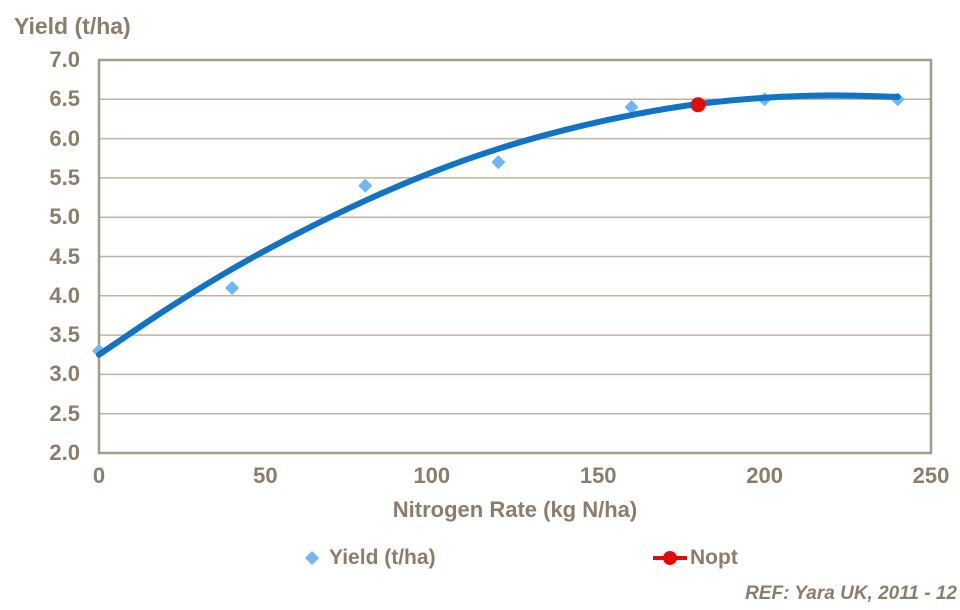 Image resolution: width=960 pixels, height=610 pixels. Describe the element at coordinates (64, 452) in the screenshot. I see `y-axis-tick-label: 2.0` at that location.